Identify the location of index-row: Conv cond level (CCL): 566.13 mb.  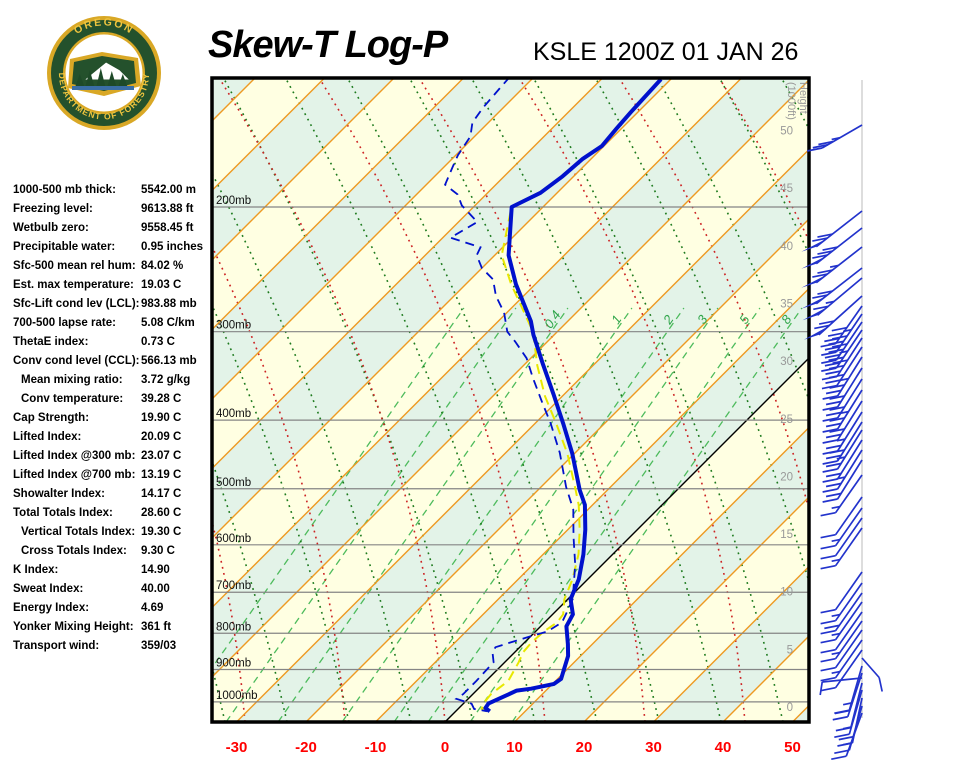
(115, 361).